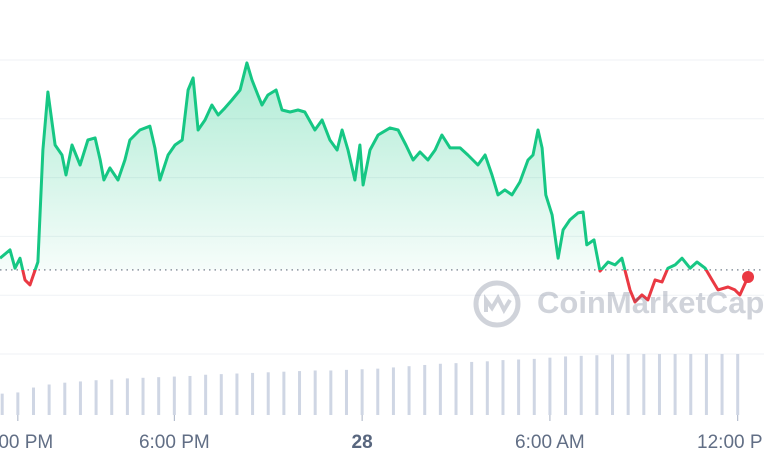 This screenshot has height=468, width=764. I want to click on watermark-text: CoinMarketCap, so click(650, 302).